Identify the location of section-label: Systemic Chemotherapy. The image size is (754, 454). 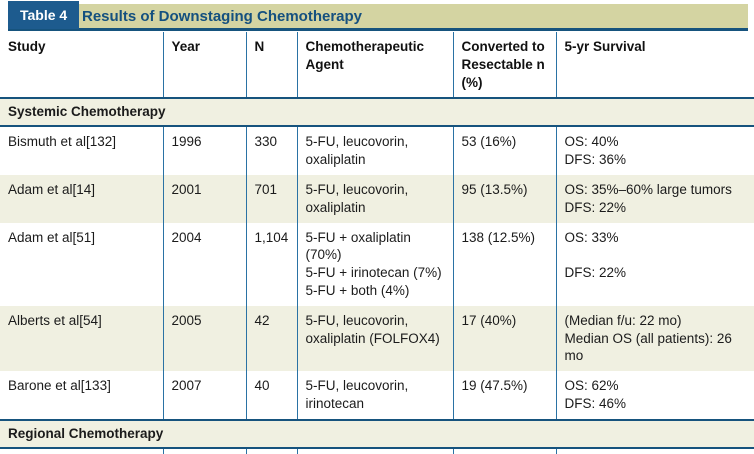
(377, 112).